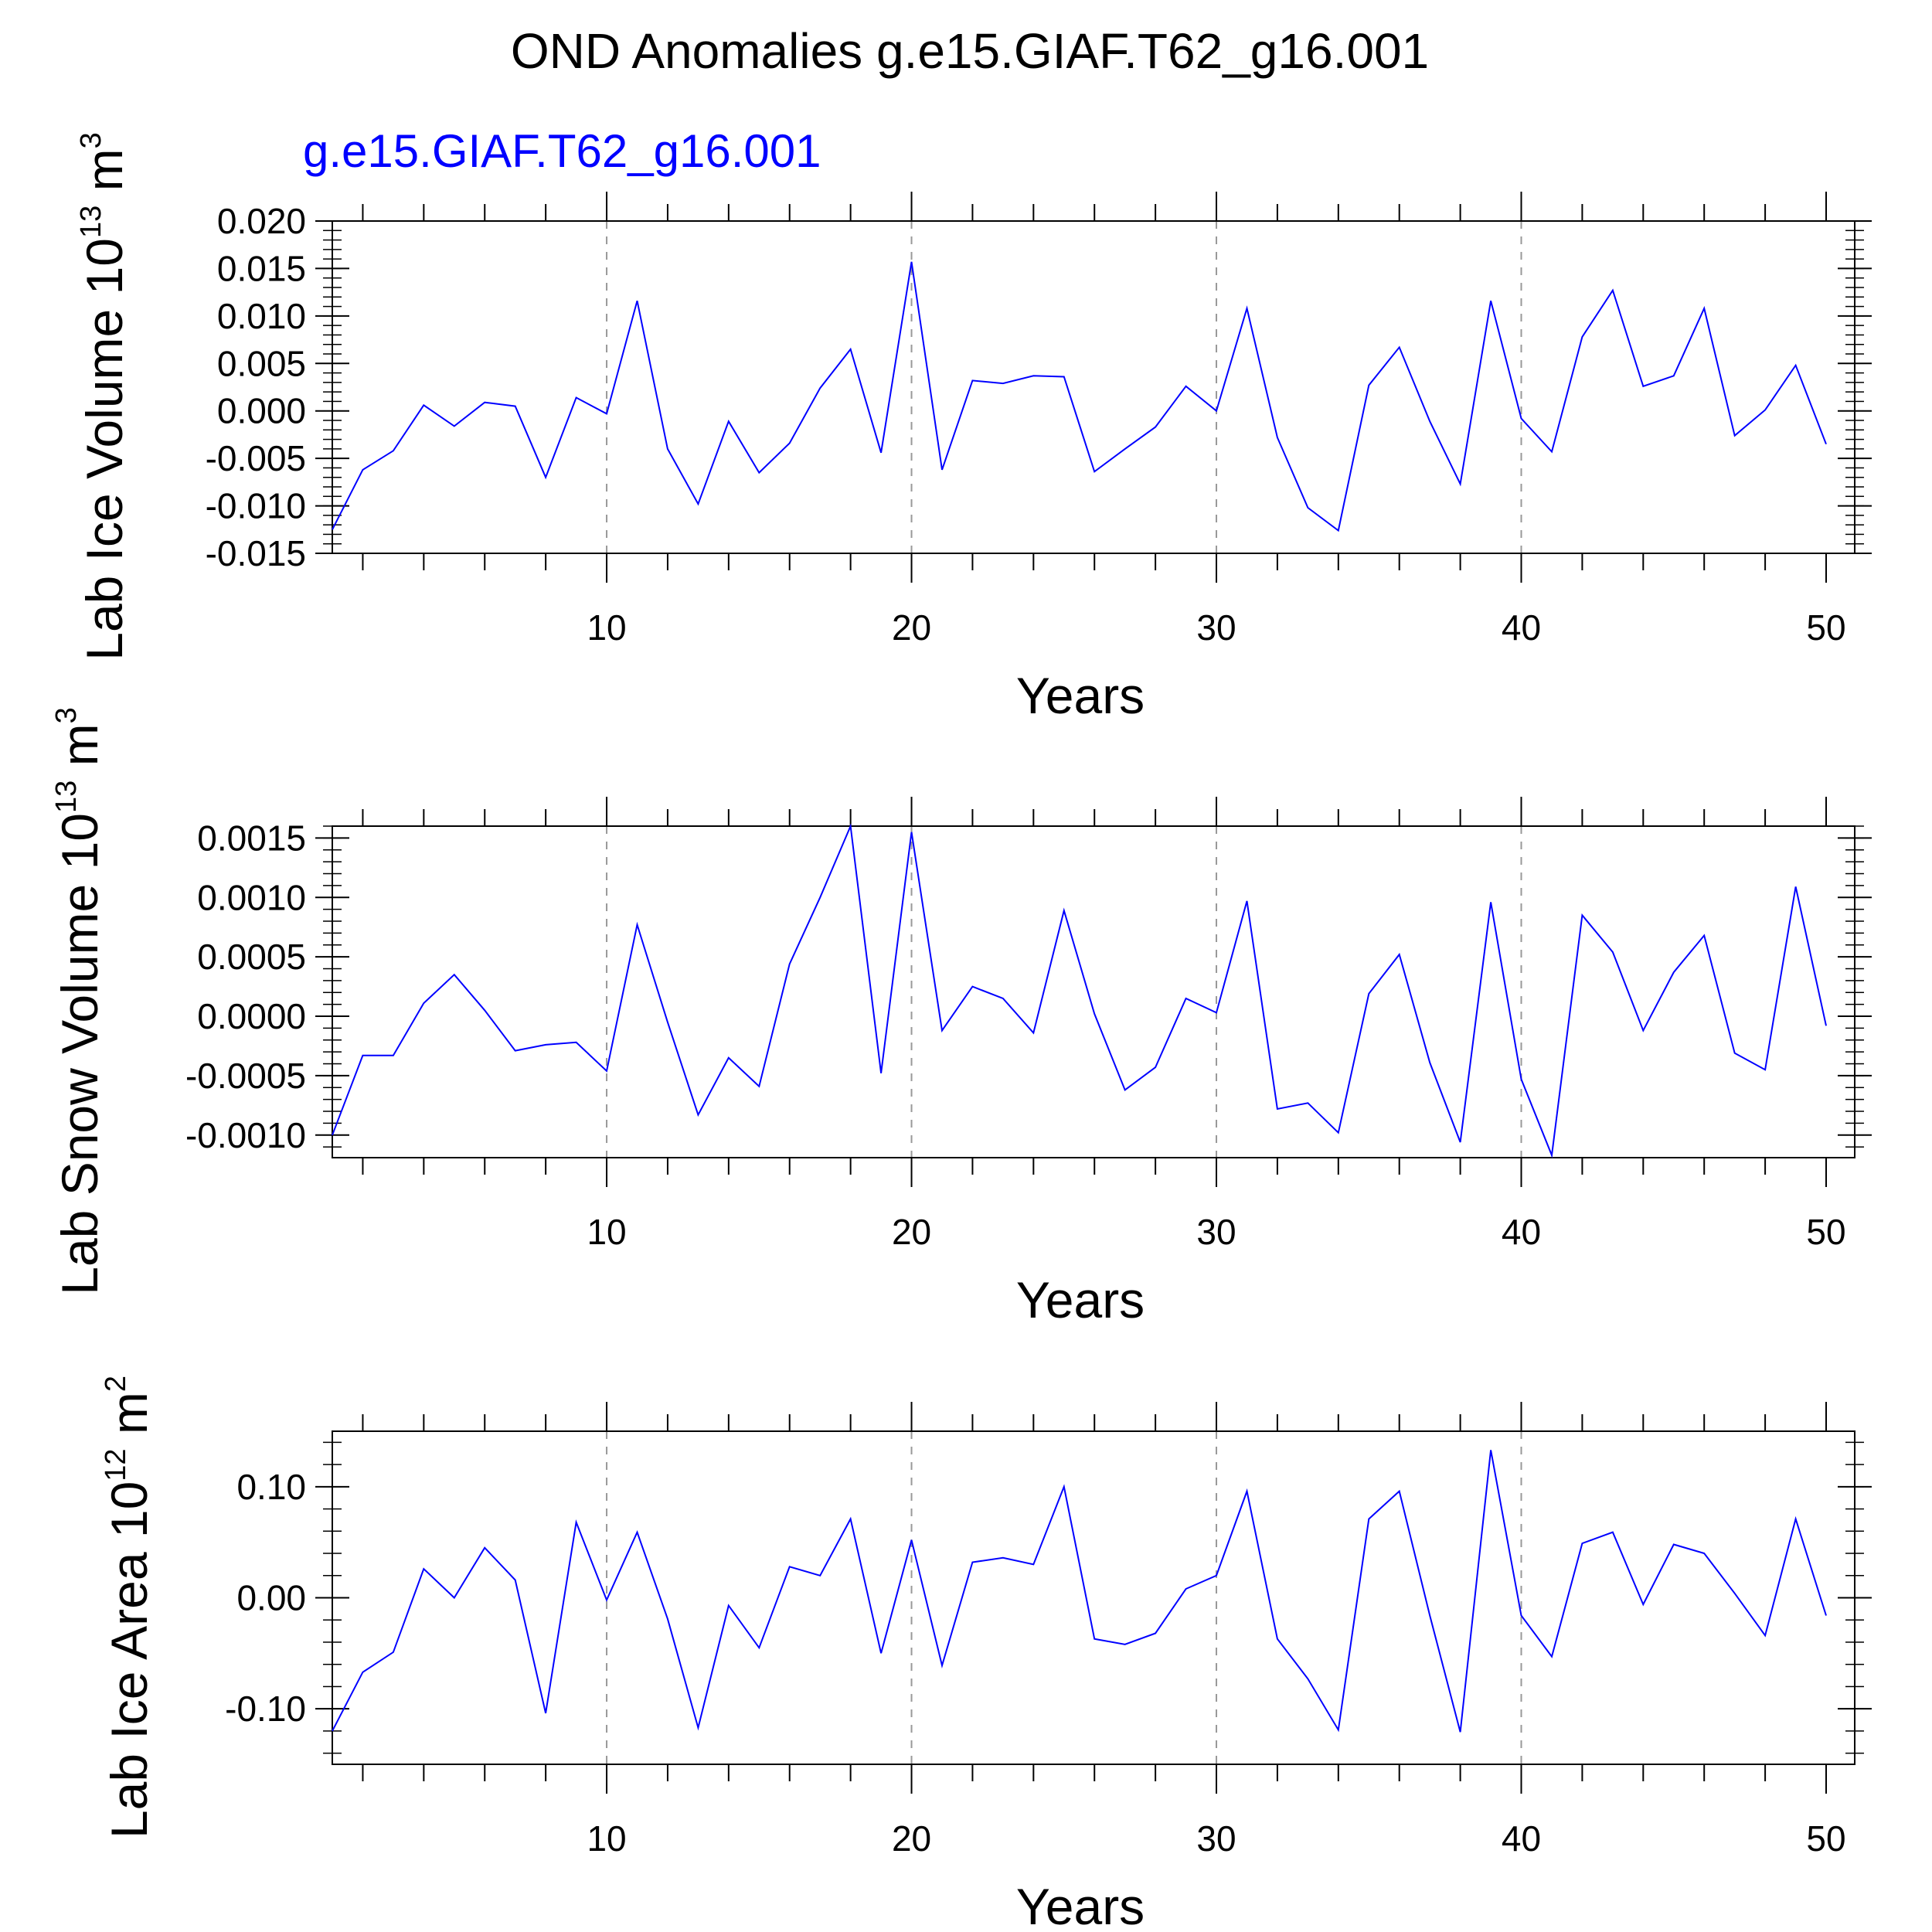 Image resolution: width=1932 pixels, height=1932 pixels. What do you see at coordinates (79, 1001) in the screenshot?
I see `y-axis-label: Lab Snow Volume 1013 m3` at bounding box center [79, 1001].